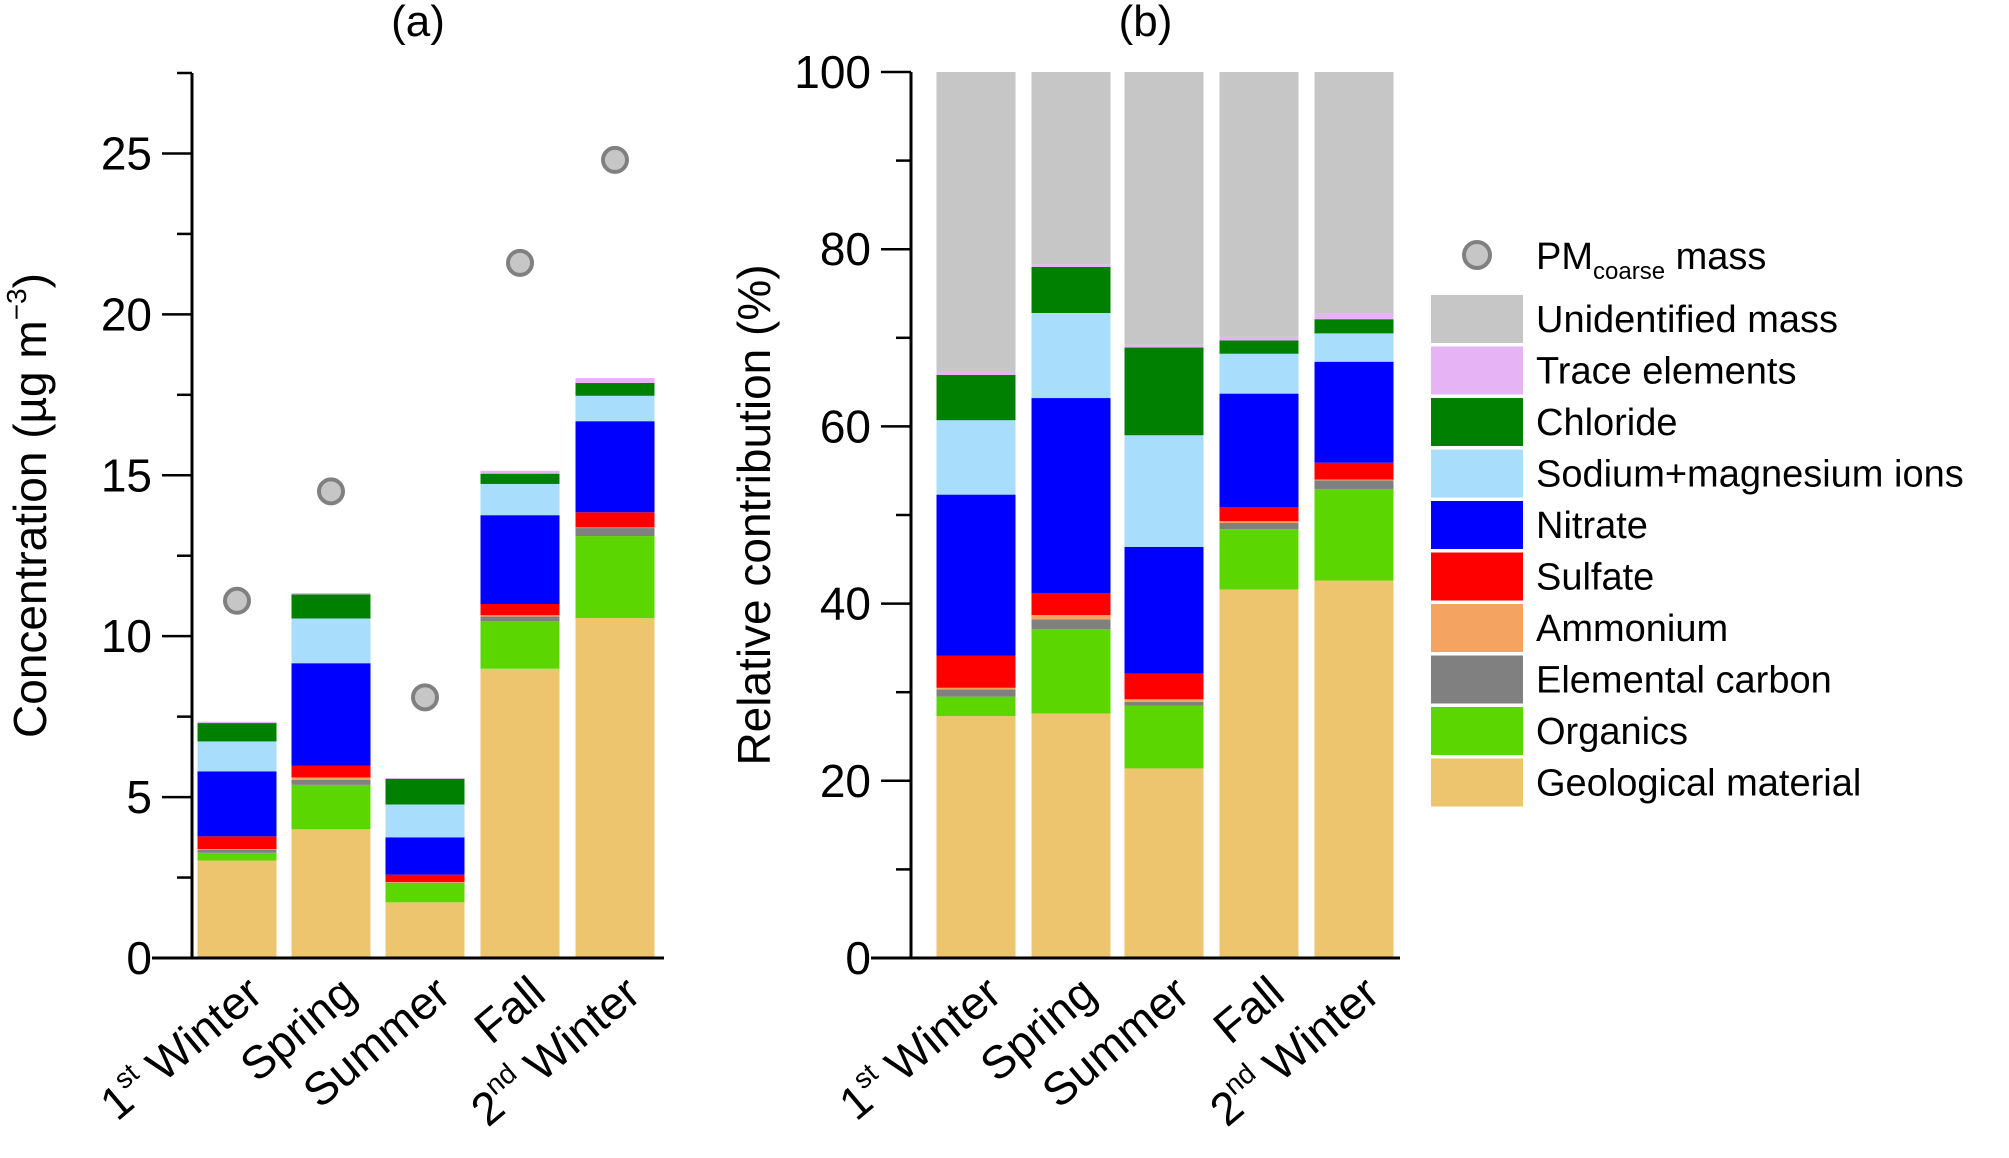  What do you see at coordinates (1750, 475) in the screenshot?
I see `legend-label: Sodium+magnesium ions` at bounding box center [1750, 475].